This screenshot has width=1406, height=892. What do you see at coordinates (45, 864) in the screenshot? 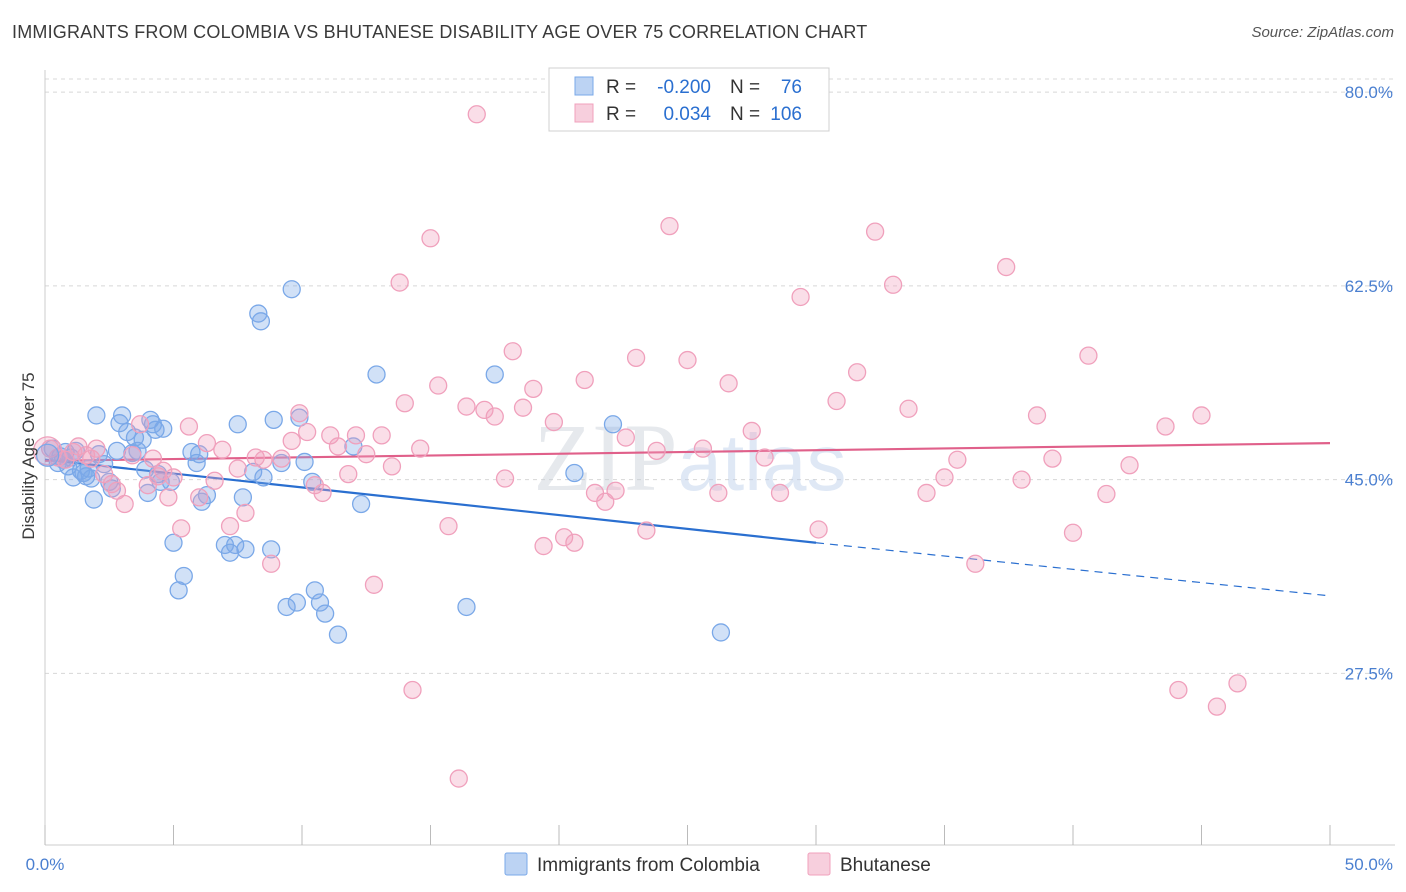
I see `x-tick-label: 0.0%` at bounding box center [45, 864].